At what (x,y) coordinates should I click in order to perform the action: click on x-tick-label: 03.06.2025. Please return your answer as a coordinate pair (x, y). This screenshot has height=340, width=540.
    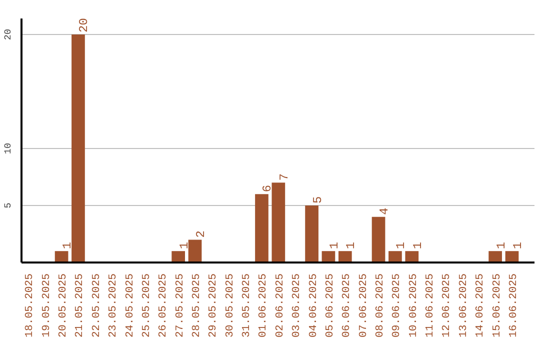
    Looking at the image, I should click on (297, 305).